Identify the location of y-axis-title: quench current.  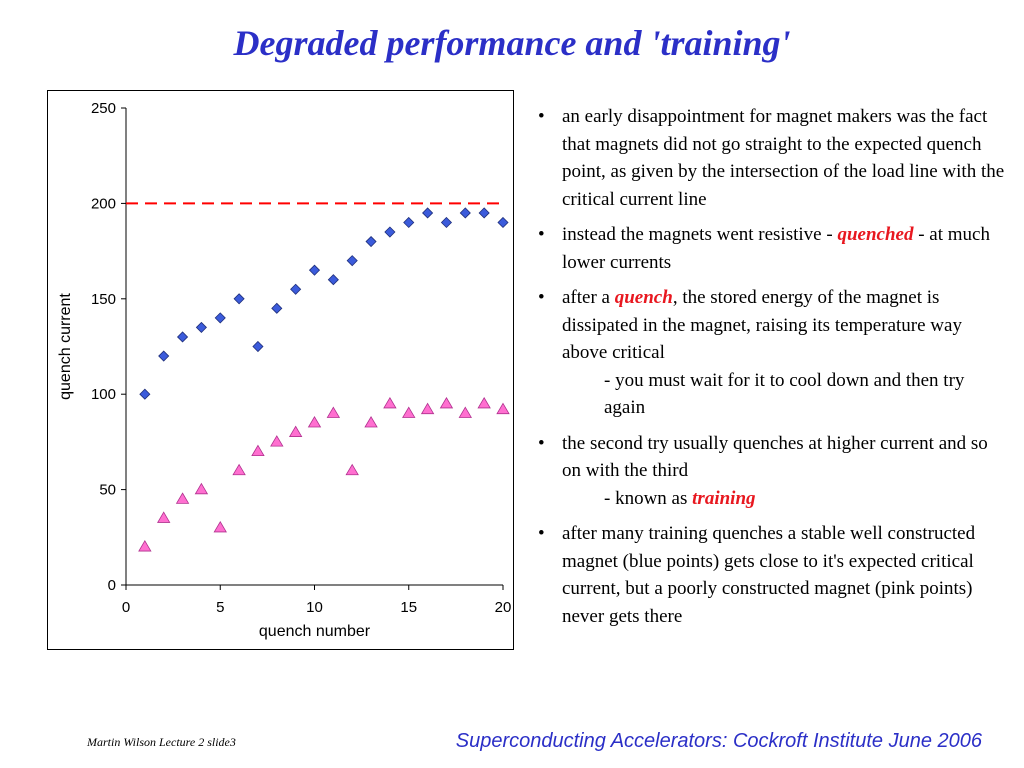
(65, 346).